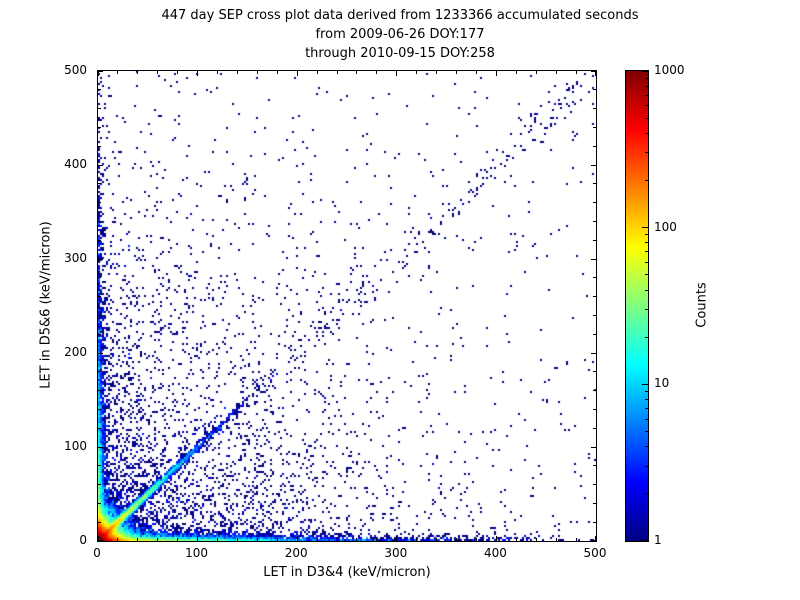  Describe the element at coordinates (72, 305) in the screenshot. I see `y-tick-labels: 0 100 200 300 400 500` at that location.